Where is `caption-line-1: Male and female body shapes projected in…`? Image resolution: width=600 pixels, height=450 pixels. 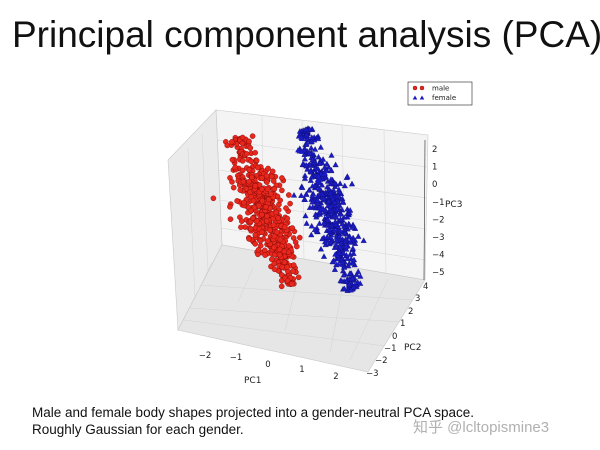 caption-line-1: Male and female body shapes projected in… is located at coordinates (253, 412).